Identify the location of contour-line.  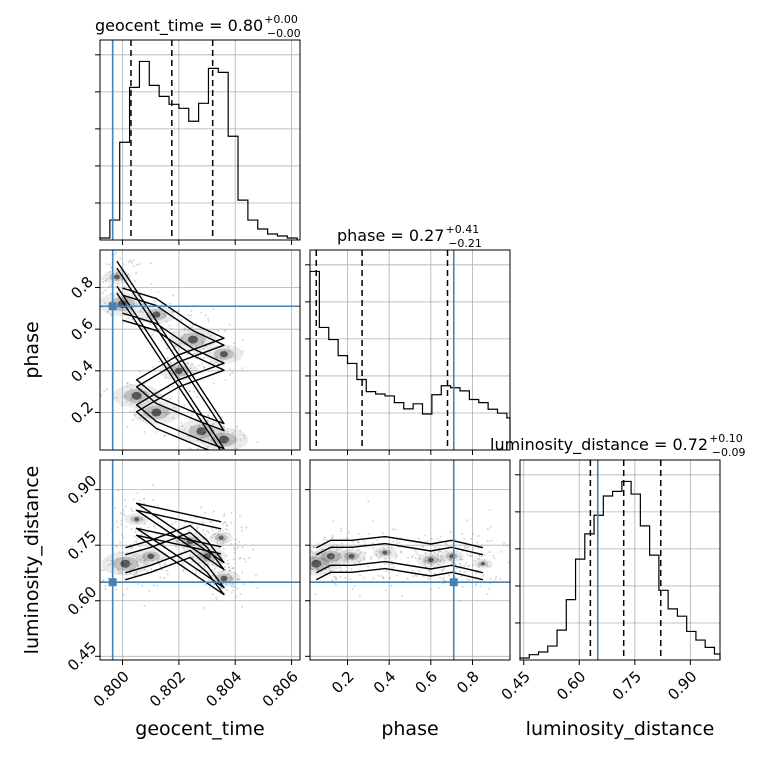
(399, 549).